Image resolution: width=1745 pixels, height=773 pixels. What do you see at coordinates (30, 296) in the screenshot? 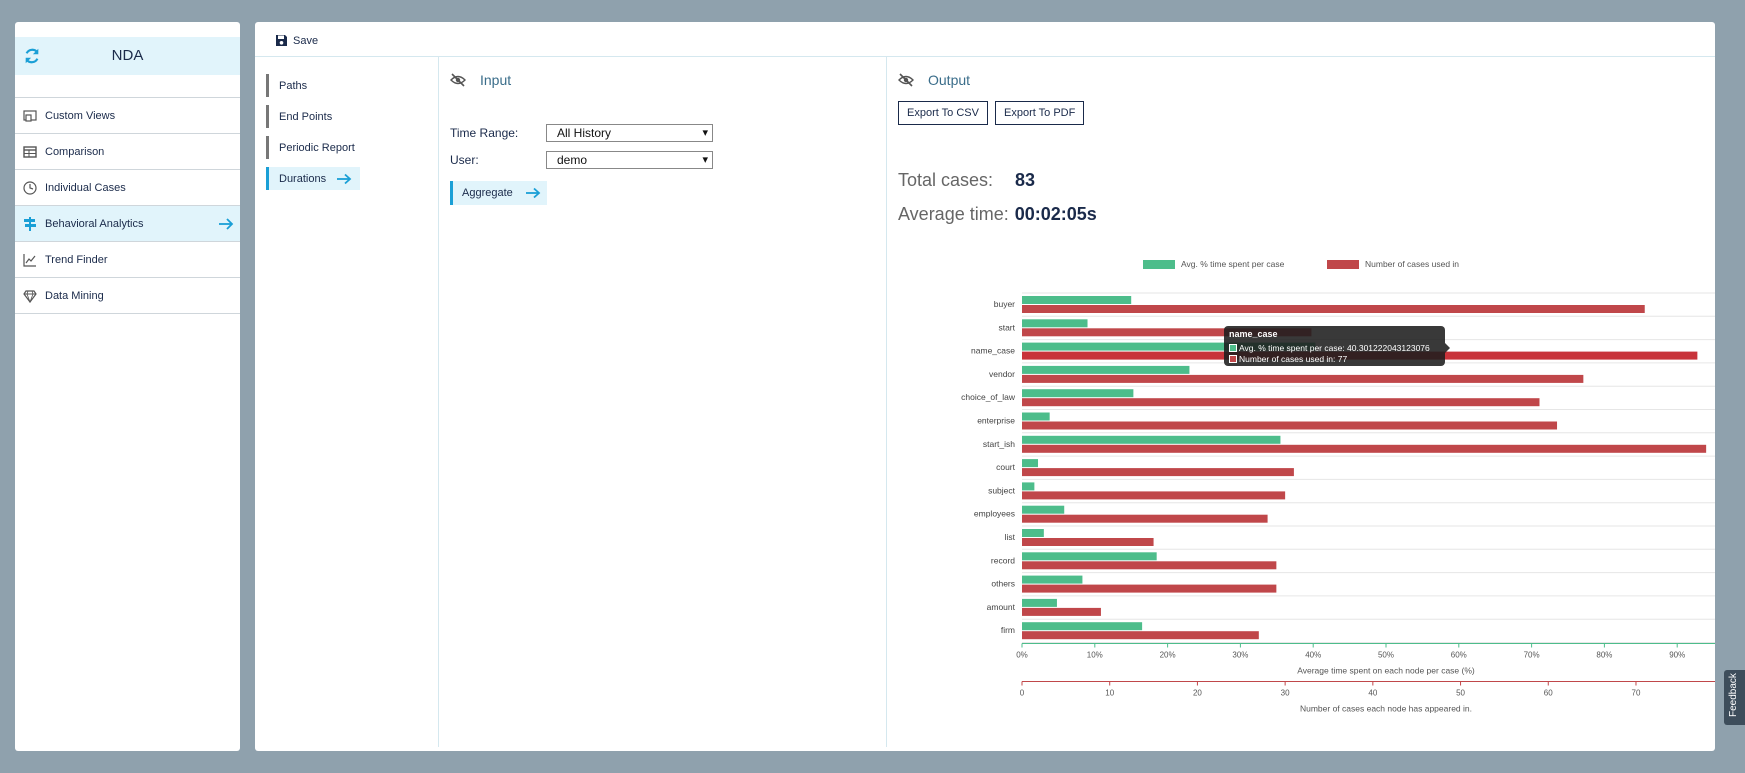
I see `diamond-icon` at bounding box center [30, 296].